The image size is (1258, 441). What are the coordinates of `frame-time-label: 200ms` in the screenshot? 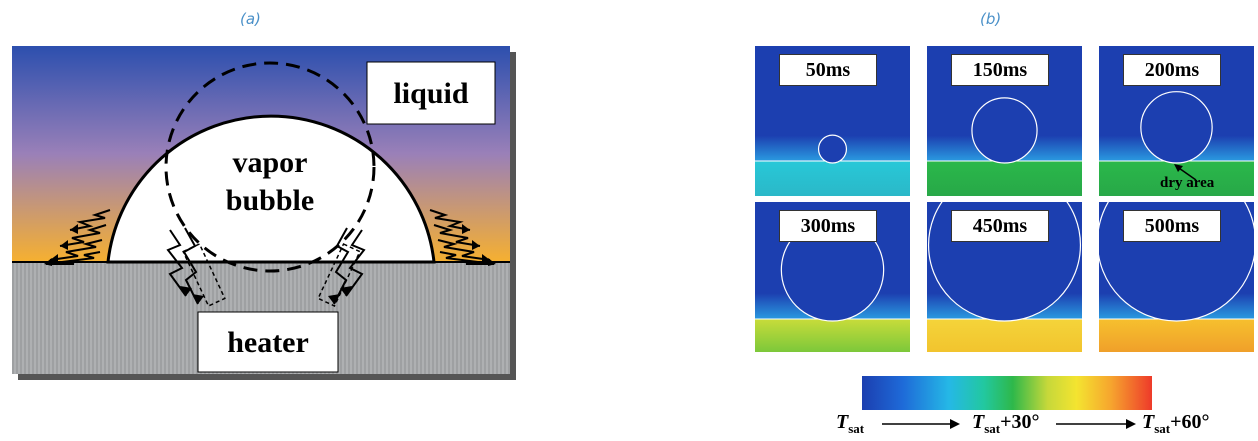 It's located at (1172, 70).